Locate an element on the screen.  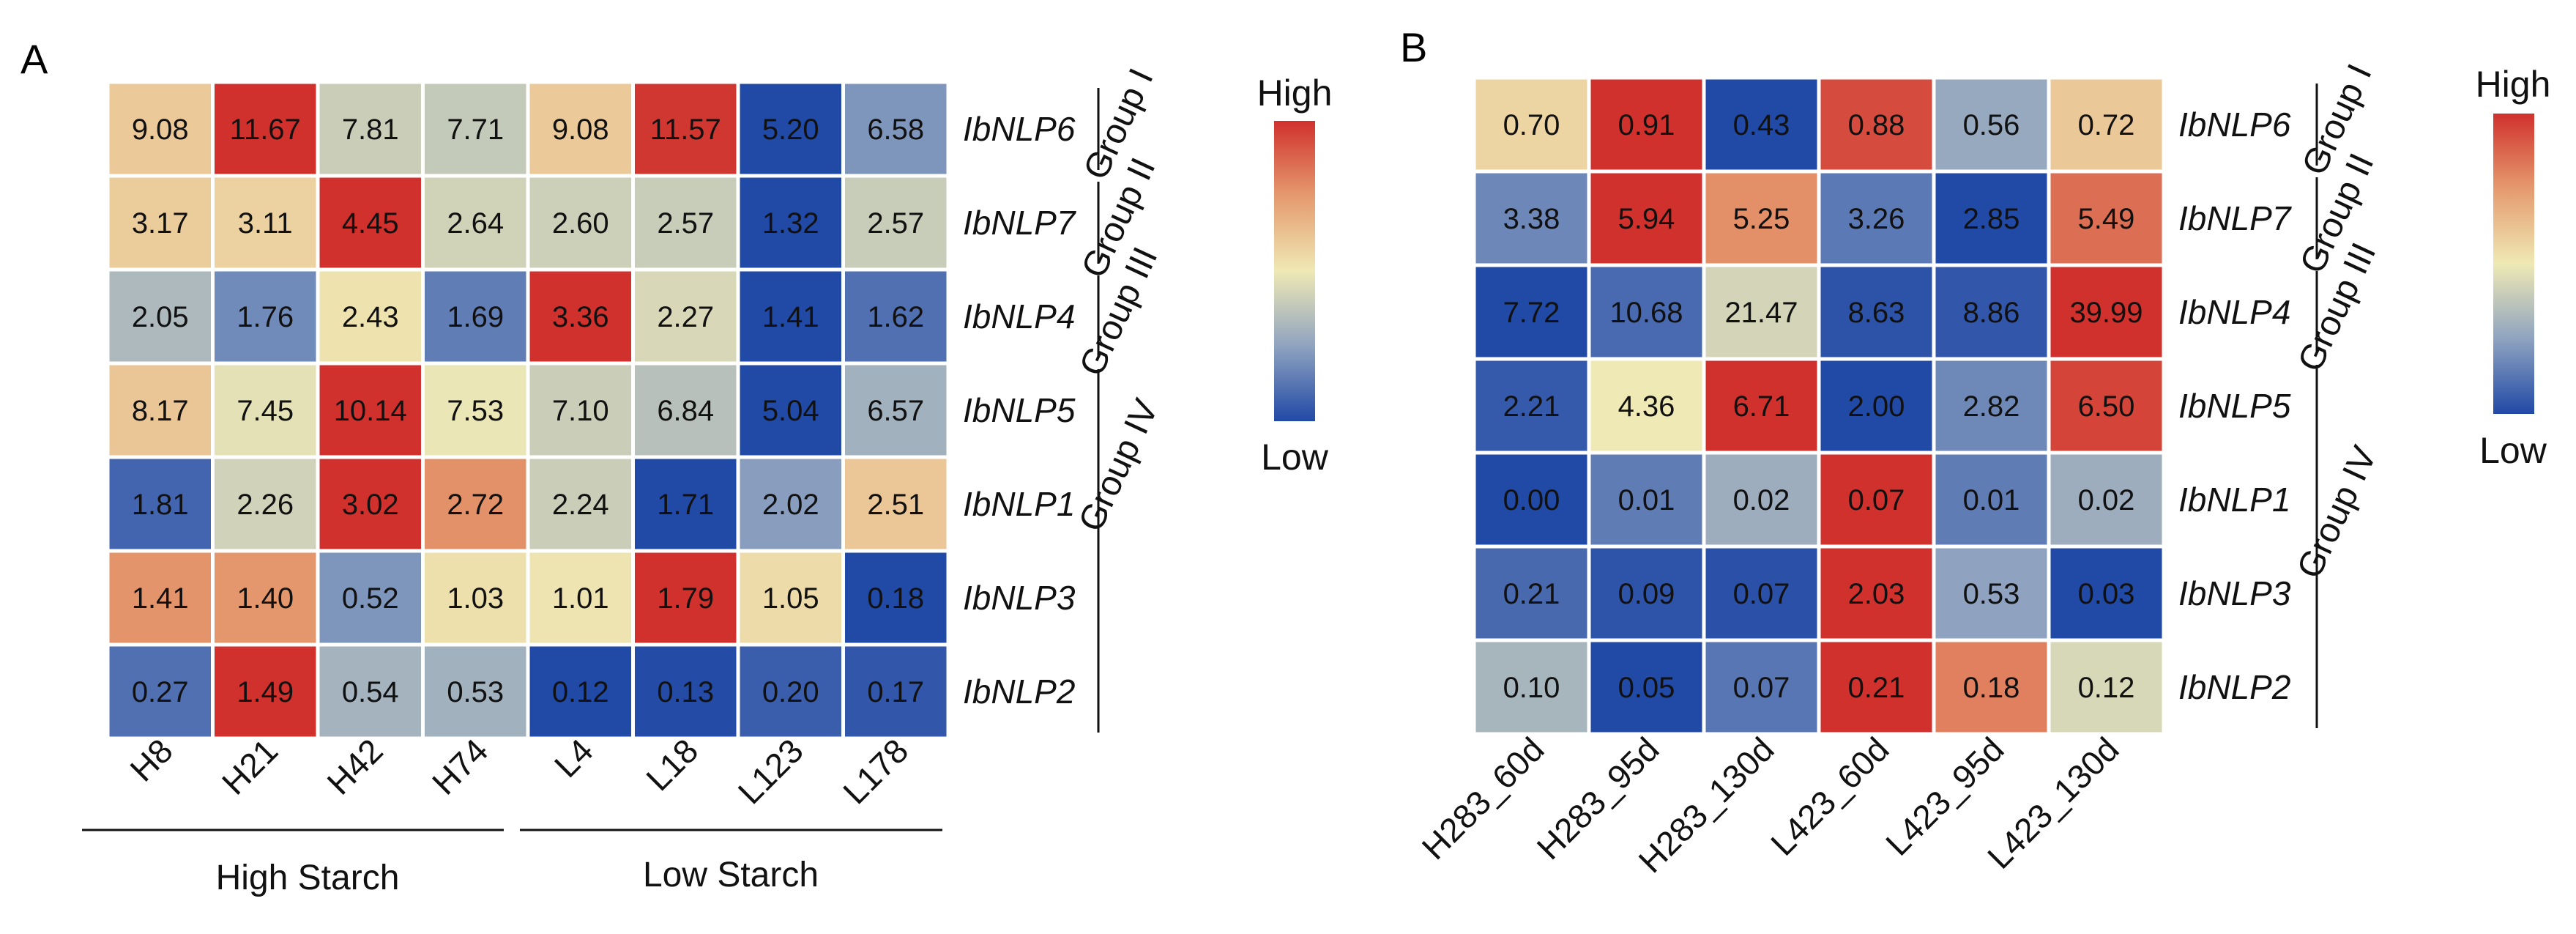
cell-value: 5.20 is located at coordinates (790, 130).